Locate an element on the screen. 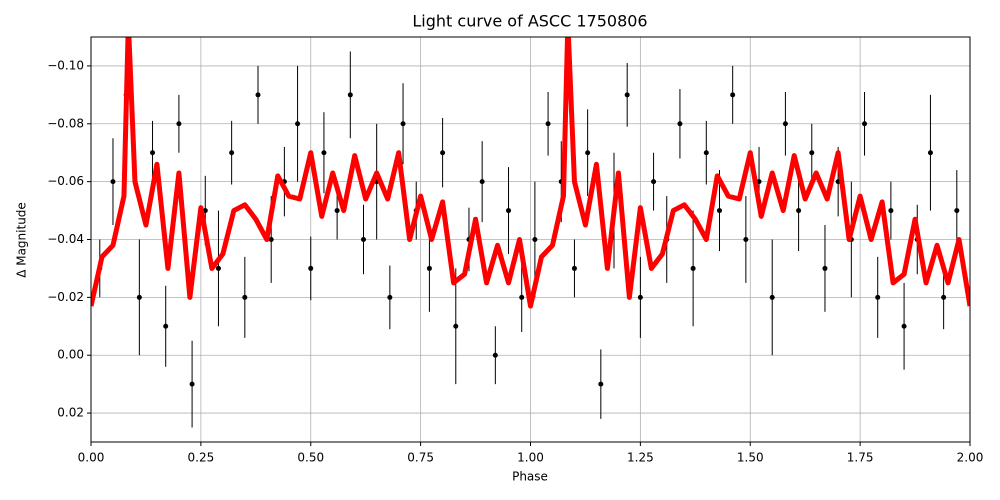 The height and width of the screenshot is (500, 1000). x-tick-label: 1.25 is located at coordinates (640, 458).